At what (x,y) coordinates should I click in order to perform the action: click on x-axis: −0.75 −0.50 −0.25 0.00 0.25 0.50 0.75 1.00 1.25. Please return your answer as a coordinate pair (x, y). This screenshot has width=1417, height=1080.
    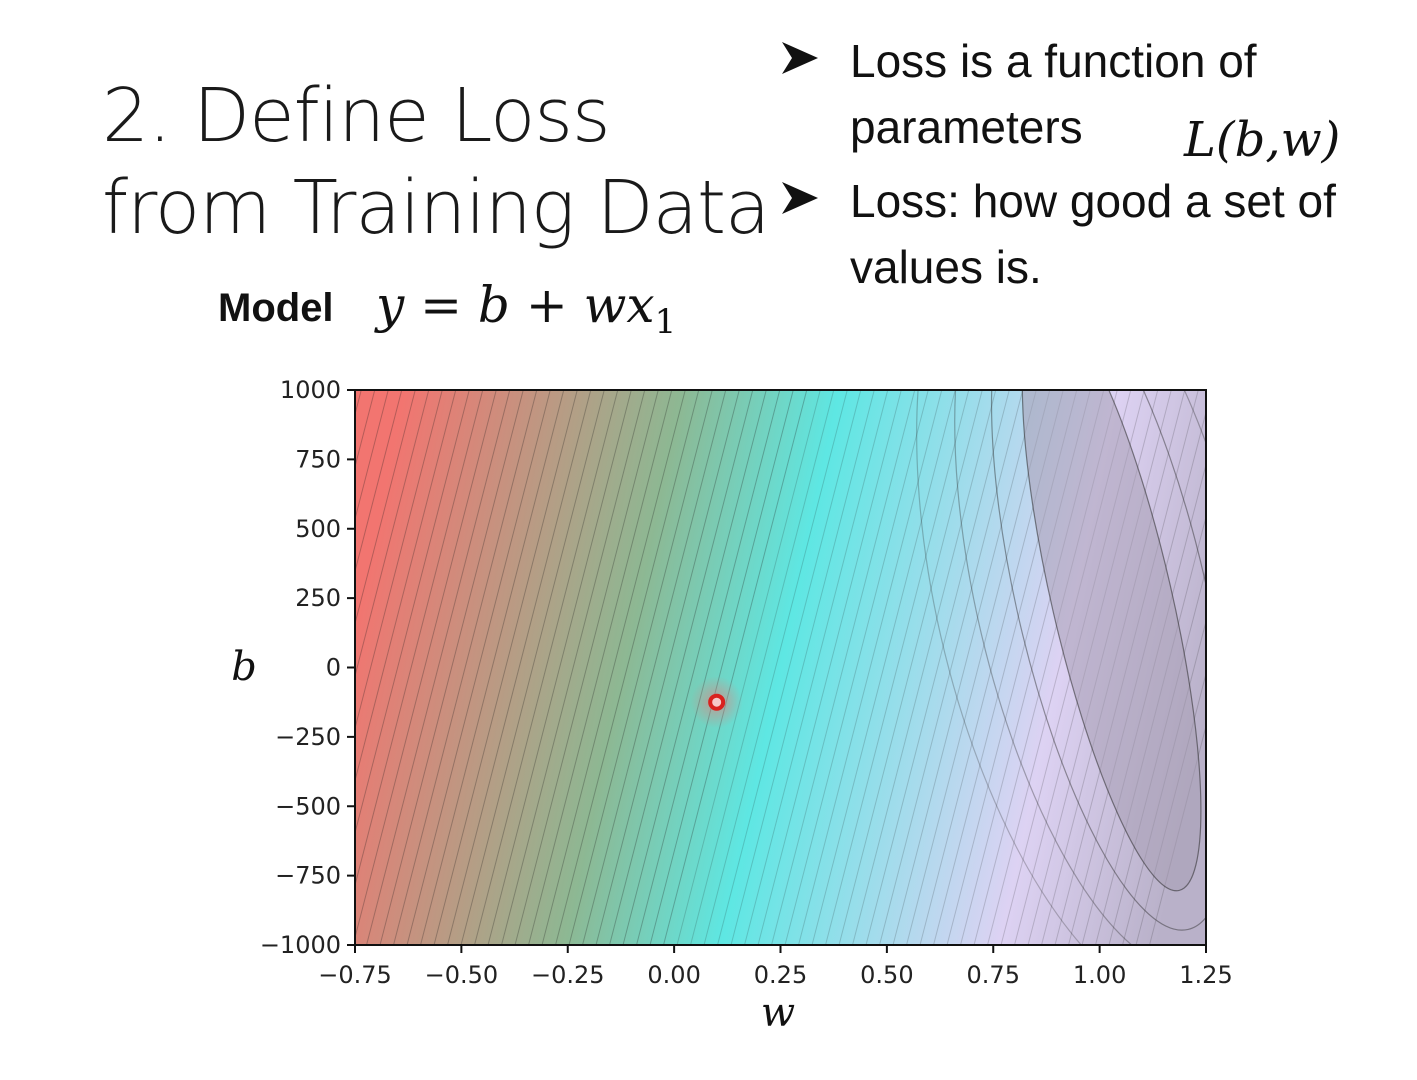
    Looking at the image, I should click on (775, 967).